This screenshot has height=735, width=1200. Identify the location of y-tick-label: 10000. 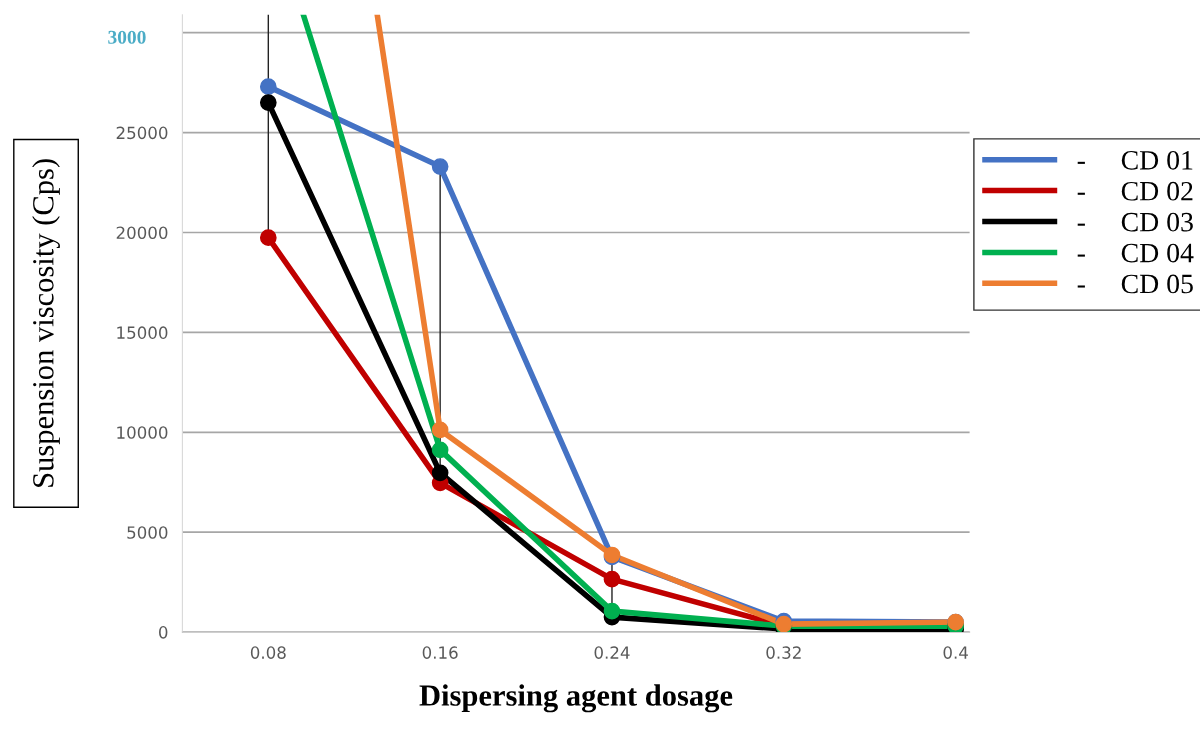
(142, 432).